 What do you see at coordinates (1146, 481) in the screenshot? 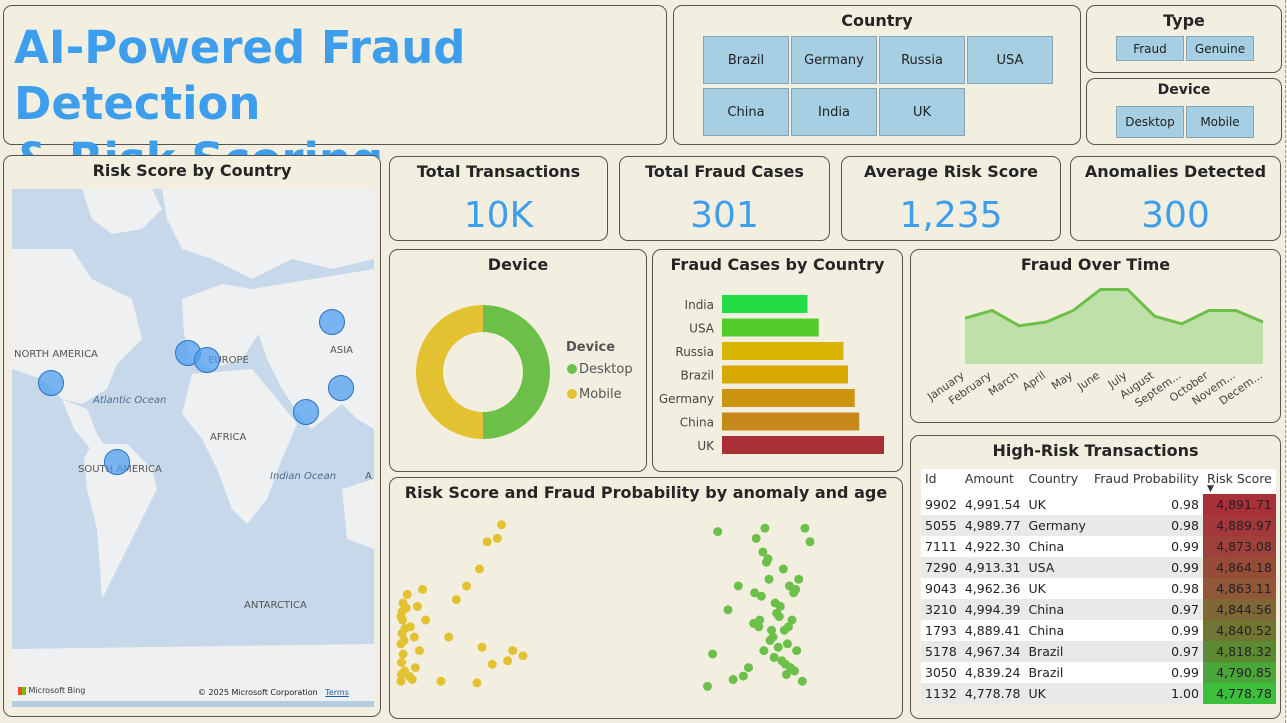
I see `column-fraud-probability: Fraud Probability` at bounding box center [1146, 481].